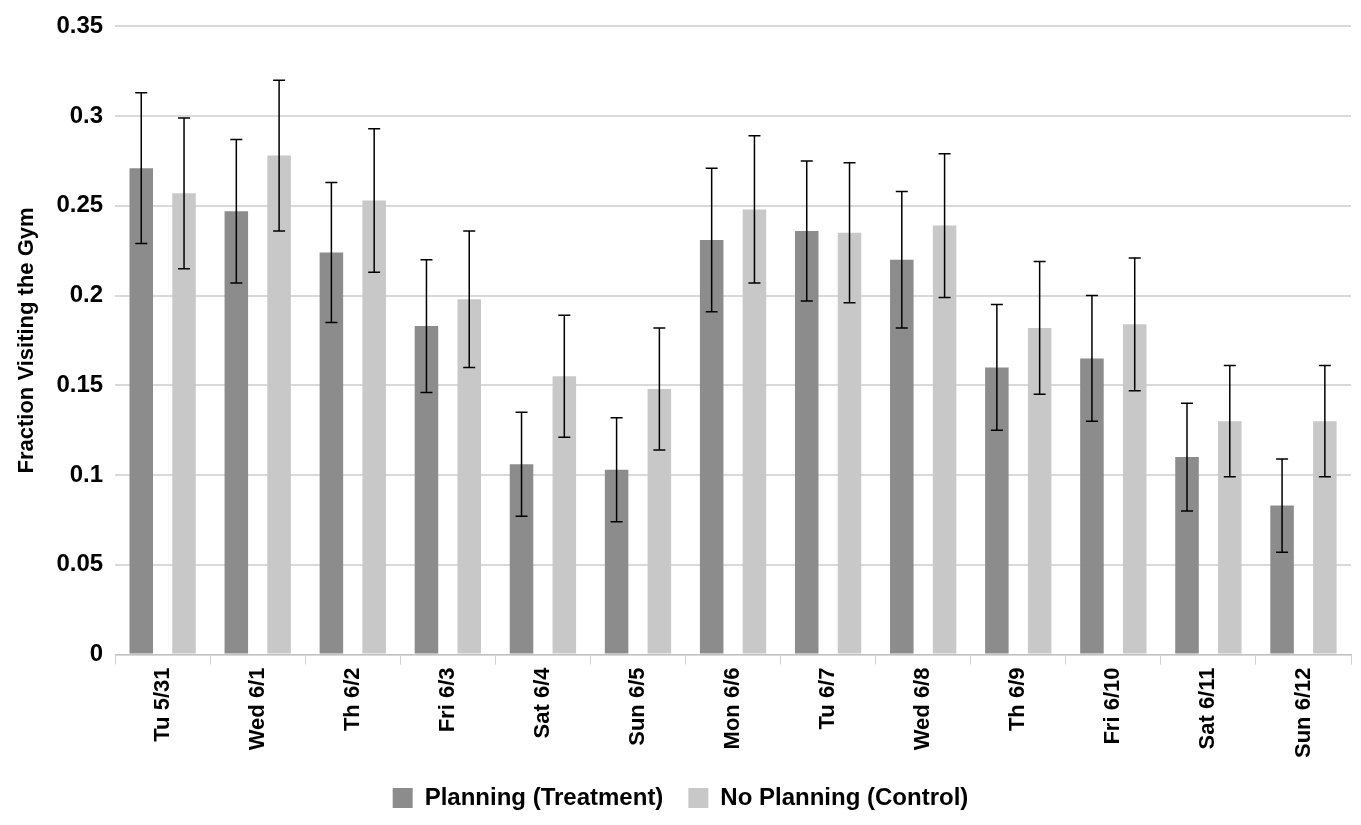  Describe the element at coordinates (1302, 712) in the screenshot. I see `x-tick-label: Sun 6/12` at that location.